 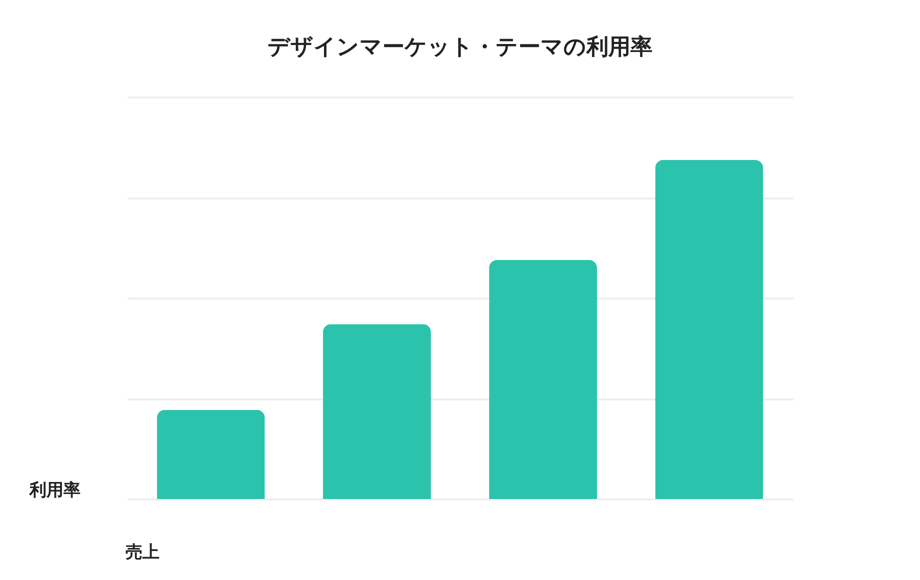 What do you see at coordinates (143, 552) in the screenshot?
I see `x-axis-title: 売上` at bounding box center [143, 552].